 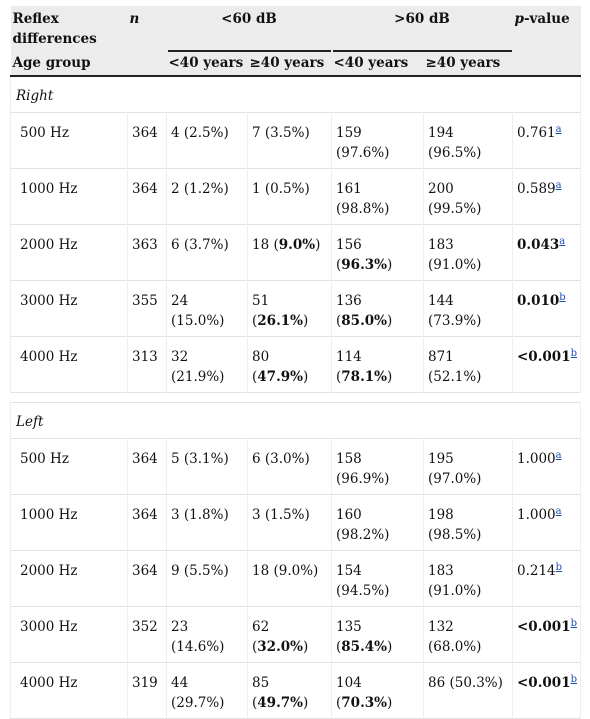 What do you see at coordinates (207, 308) in the screenshot?
I see `lt60-lt40-cell: 24 (15.0%)` at bounding box center [207, 308].